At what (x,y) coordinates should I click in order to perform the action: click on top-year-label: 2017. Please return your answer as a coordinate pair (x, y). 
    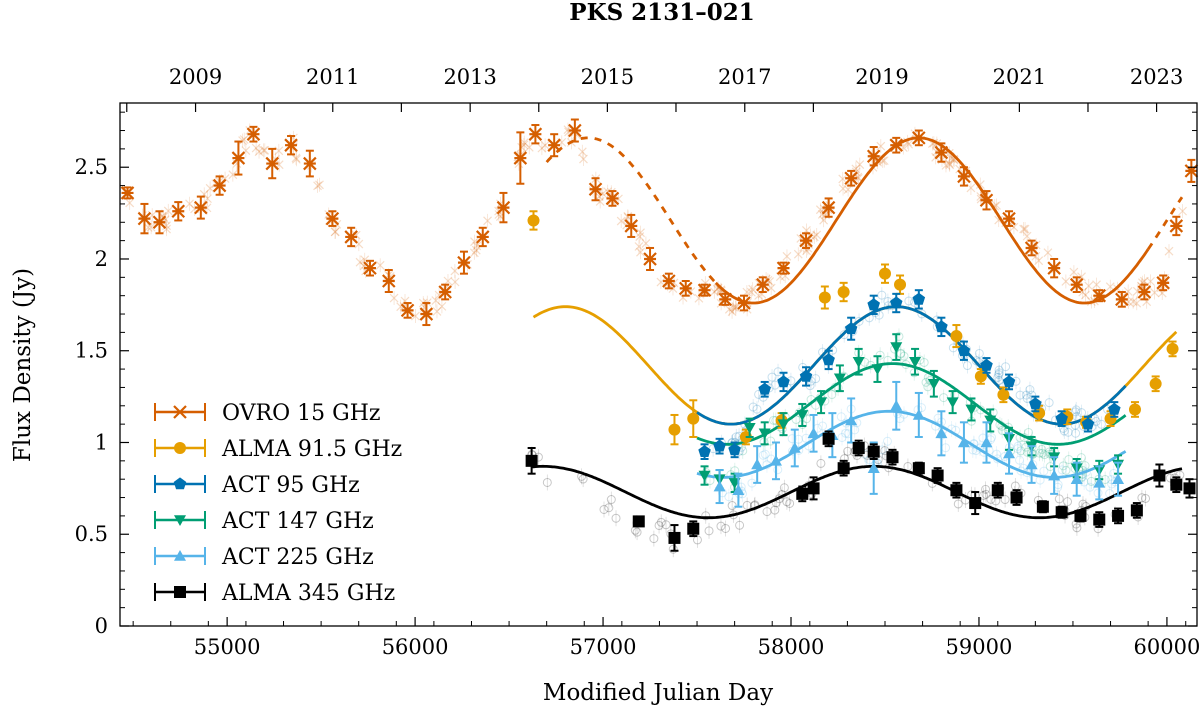
    Looking at the image, I should click on (744, 77).